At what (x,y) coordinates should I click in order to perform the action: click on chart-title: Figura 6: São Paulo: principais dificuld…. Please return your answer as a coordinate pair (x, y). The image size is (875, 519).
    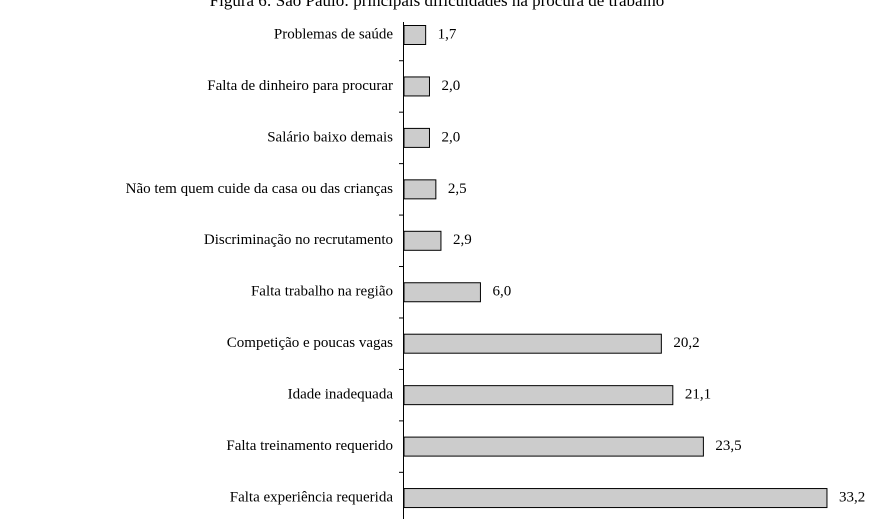
    Looking at the image, I should click on (437, 5).